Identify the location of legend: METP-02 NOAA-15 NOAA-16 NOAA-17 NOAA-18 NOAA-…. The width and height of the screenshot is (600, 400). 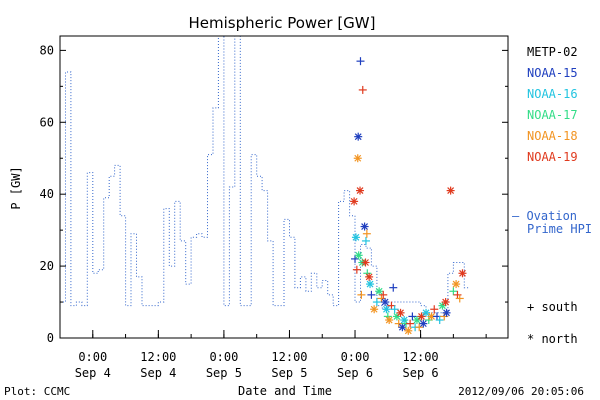
(552, 195).